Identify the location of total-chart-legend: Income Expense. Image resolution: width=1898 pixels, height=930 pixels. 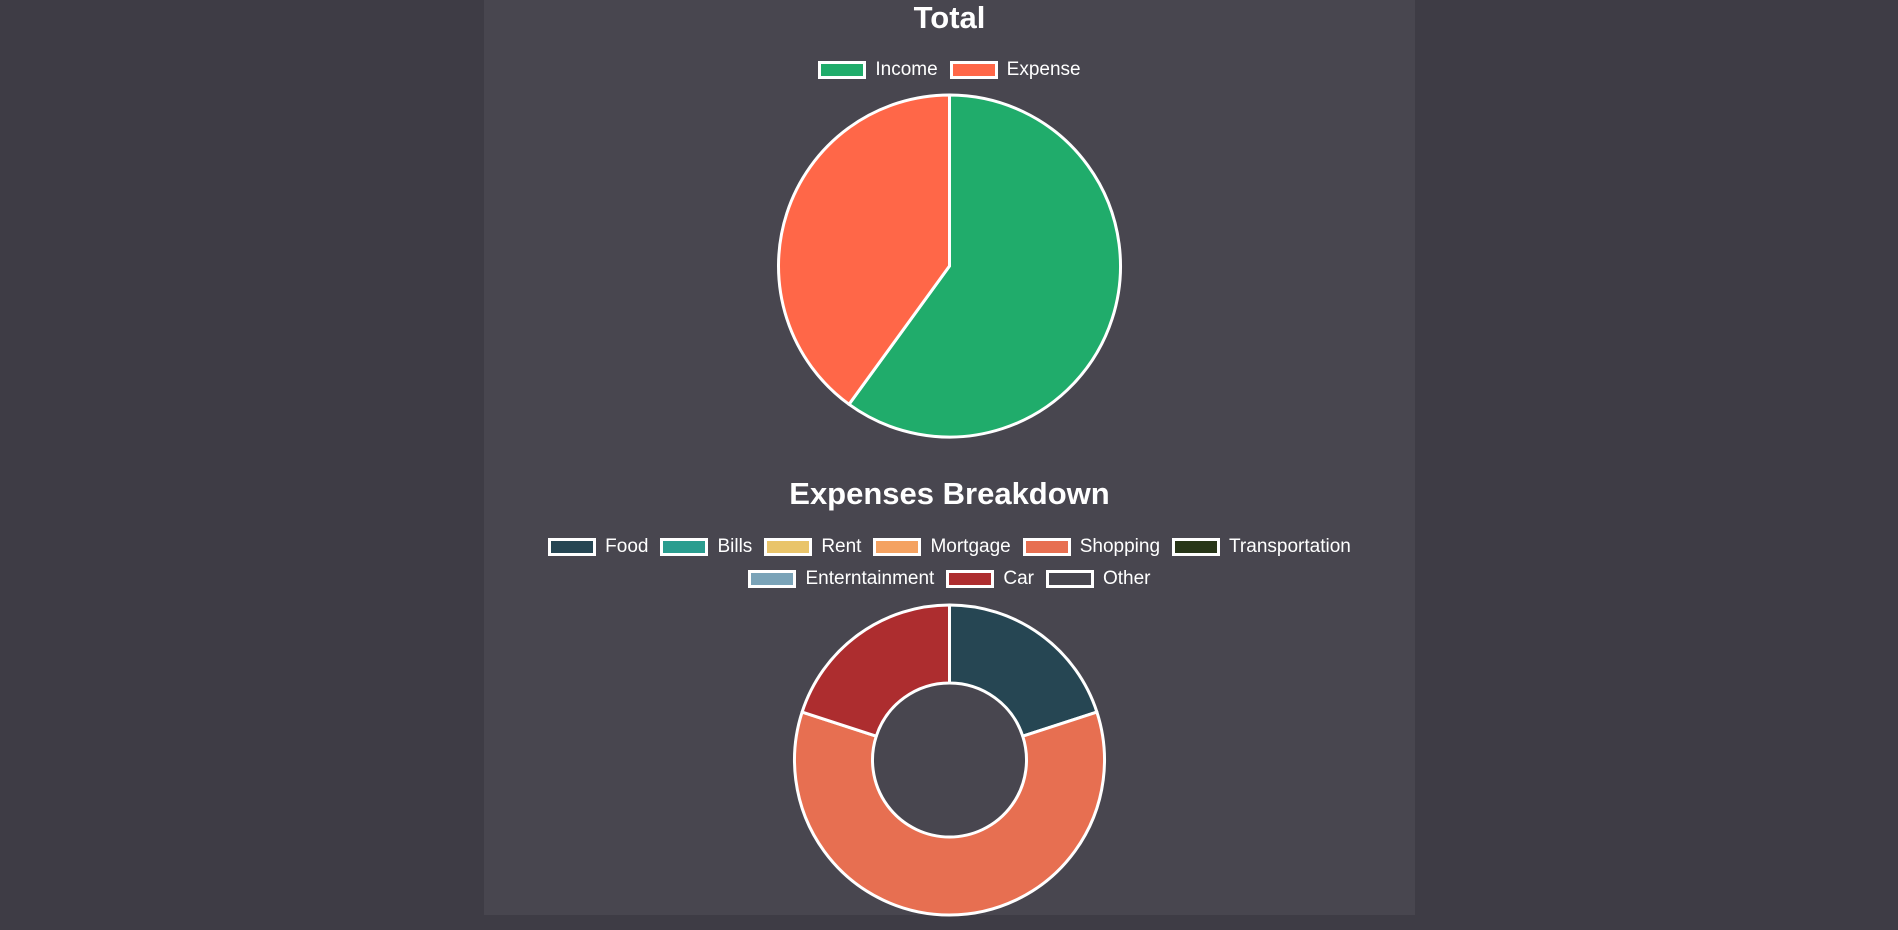
(949, 70).